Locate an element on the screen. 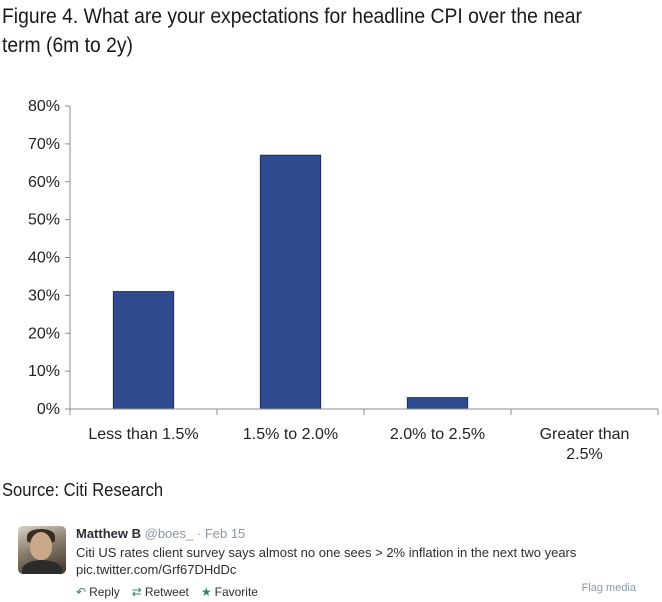 Image resolution: width=662 pixels, height=602 pixels. tweet-author-handle: @boes_ is located at coordinates (169, 533).